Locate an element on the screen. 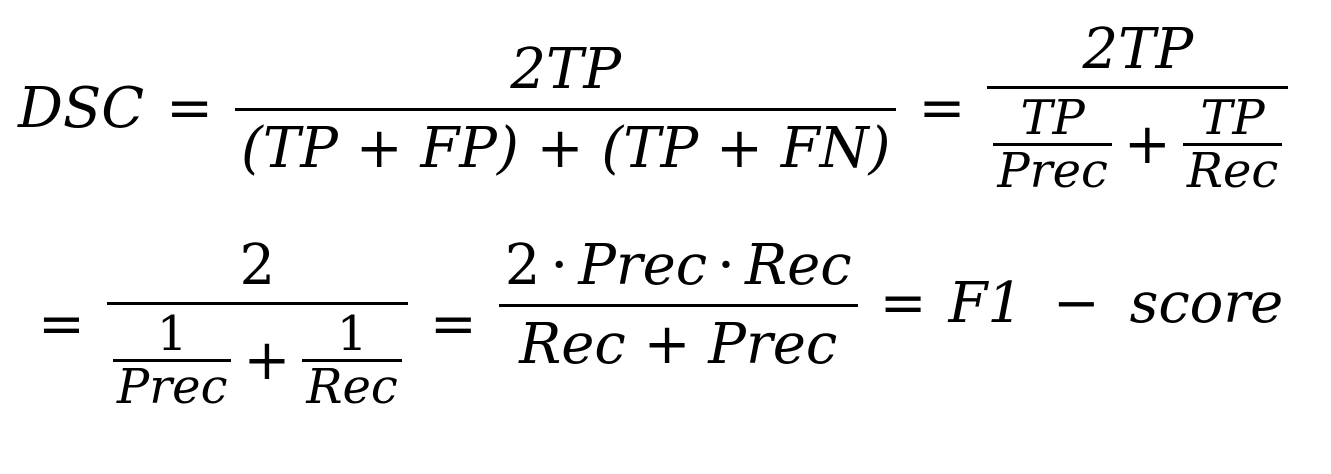 The image size is (1331, 474). fraction-tp-over-rec: TP Rec is located at coordinates (1232, 144).